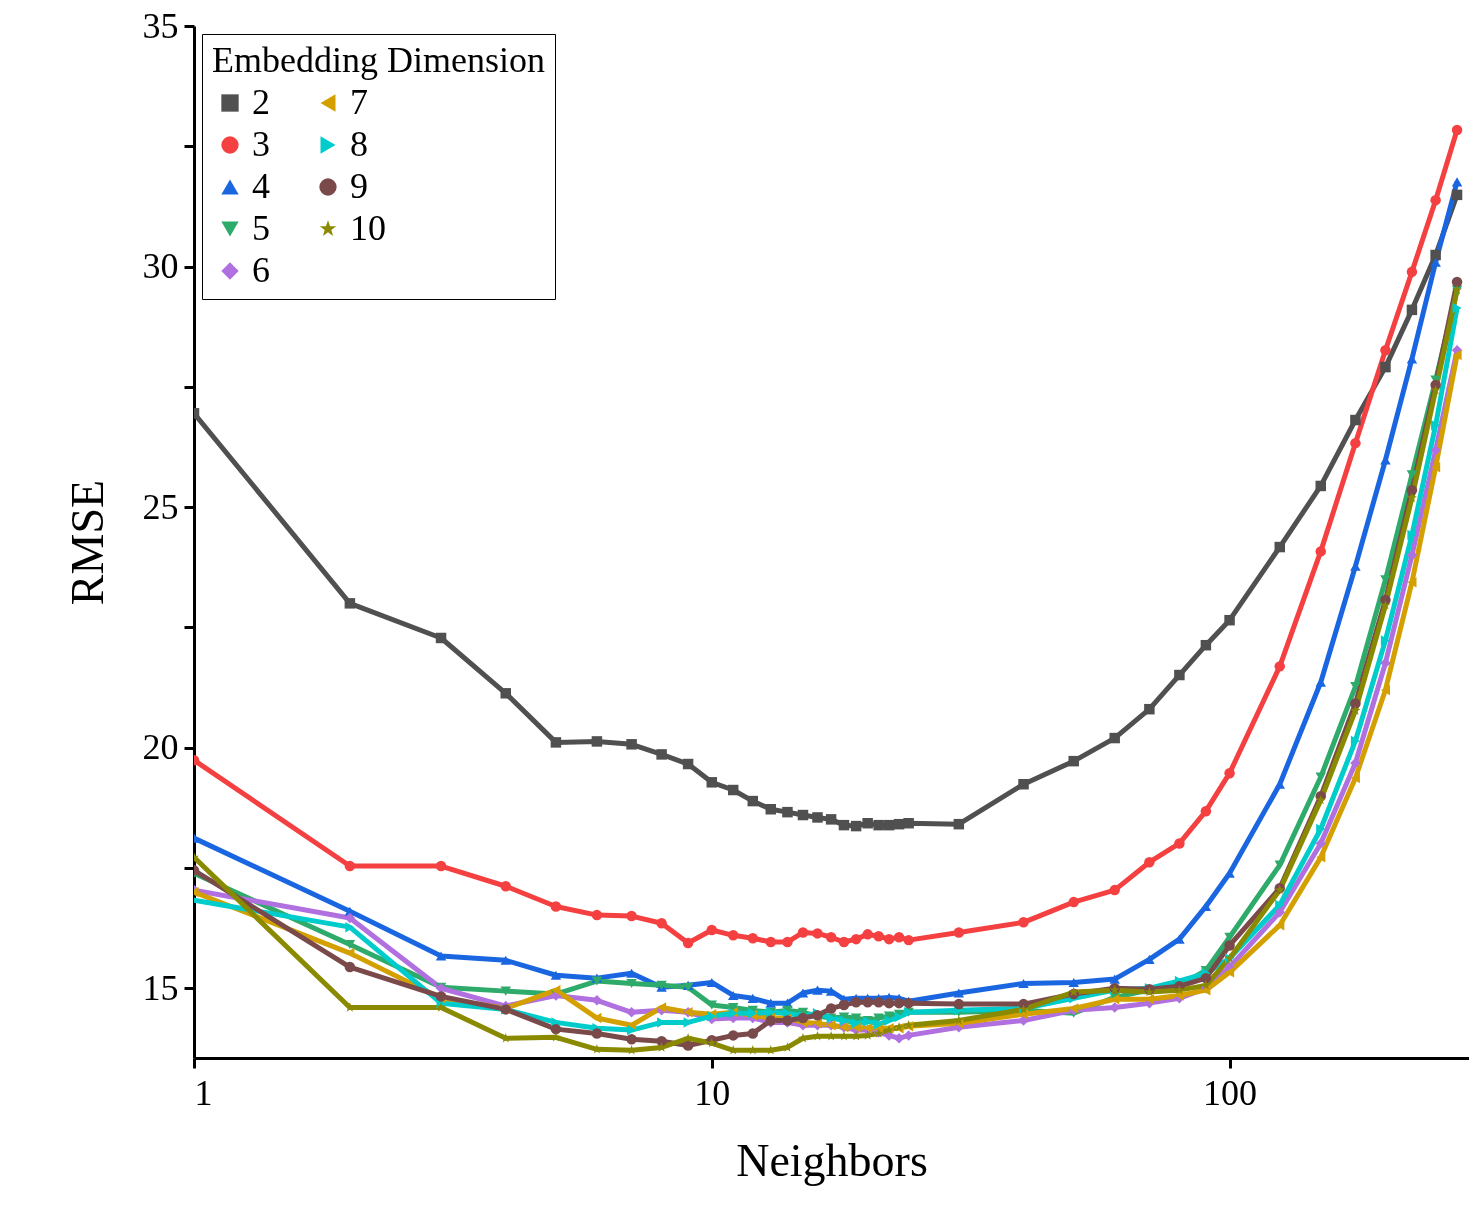  Describe the element at coordinates (261, 270) in the screenshot. I see `legend-label: 6` at that location.